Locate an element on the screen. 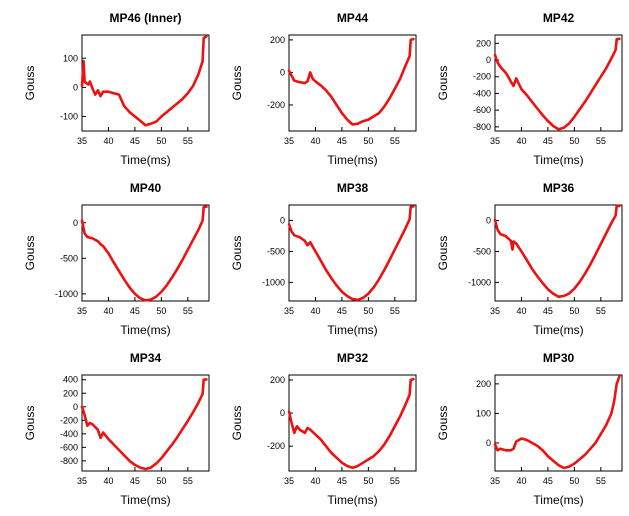 The height and width of the screenshot is (516, 629). chart-title: MP42 is located at coordinates (559, 18).